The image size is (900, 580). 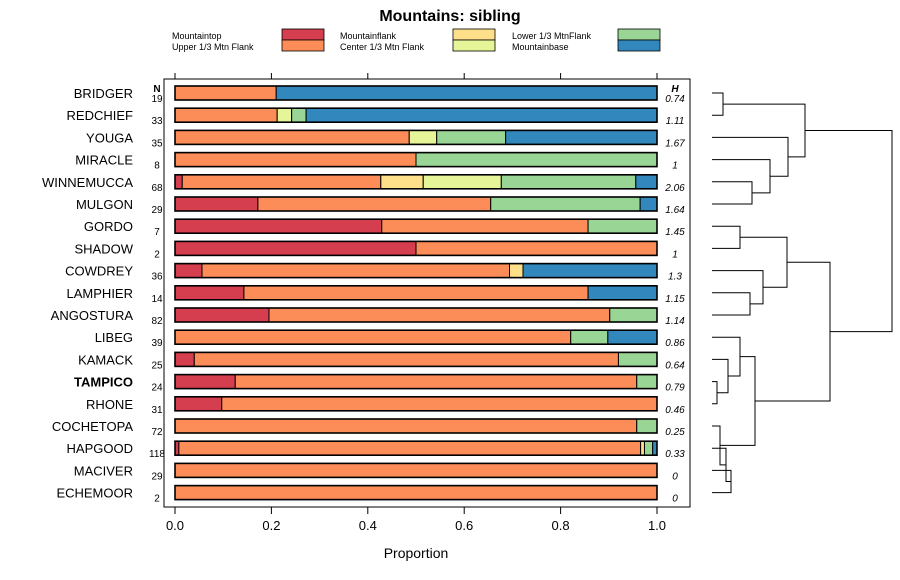 What do you see at coordinates (376, 161) in the screenshot?
I see `bar-row: MIRACLE 8 1` at bounding box center [376, 161].